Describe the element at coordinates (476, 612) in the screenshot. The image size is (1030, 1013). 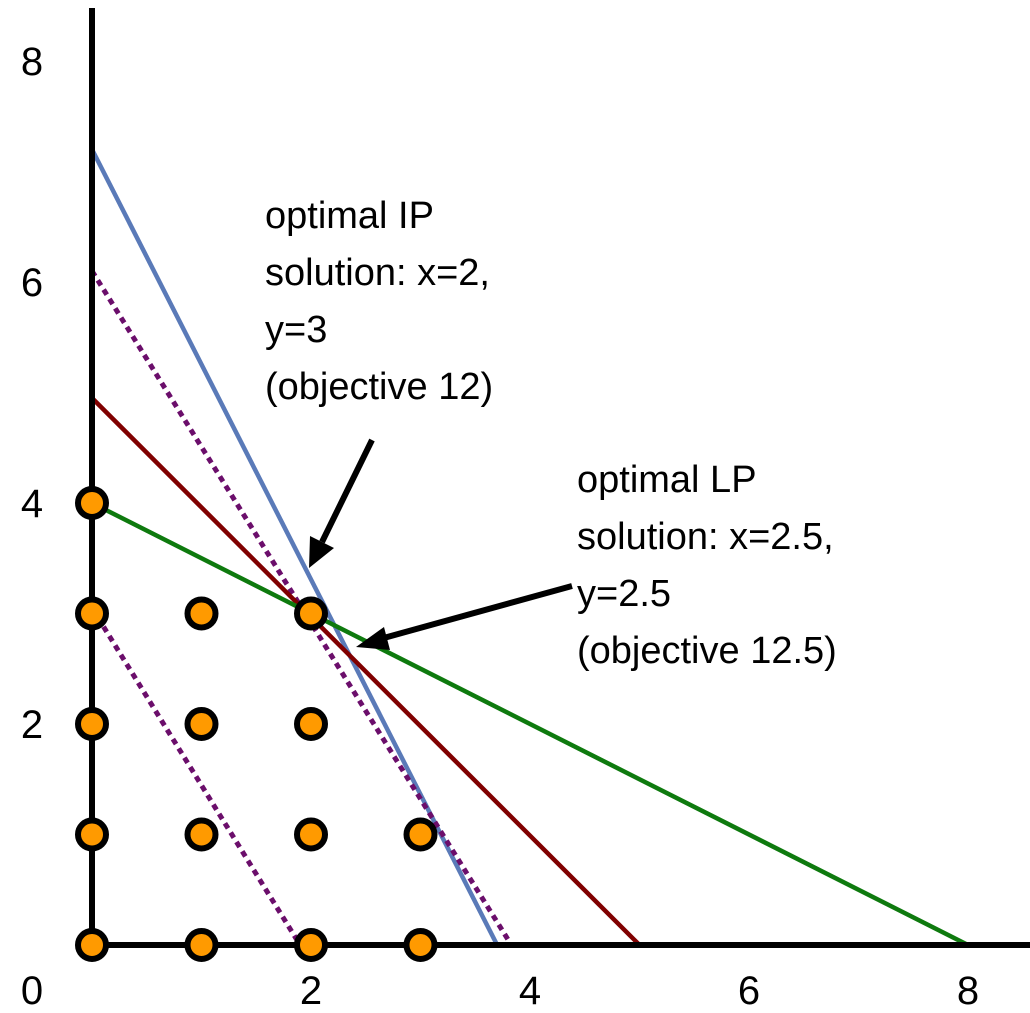
I see `annotation-lp-arrow` at that location.